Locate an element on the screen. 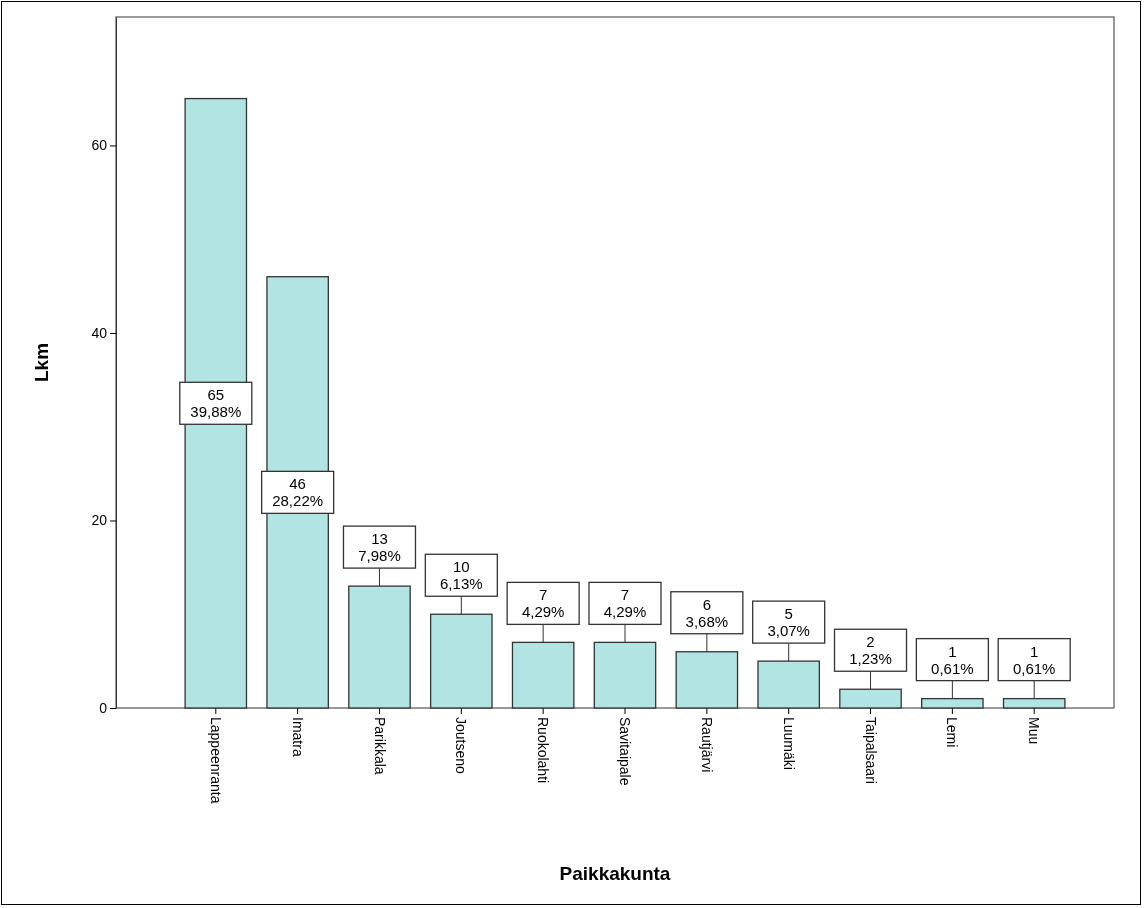 The width and height of the screenshot is (1145, 908). x-tick-label: Imatra is located at coordinates (297, 737).